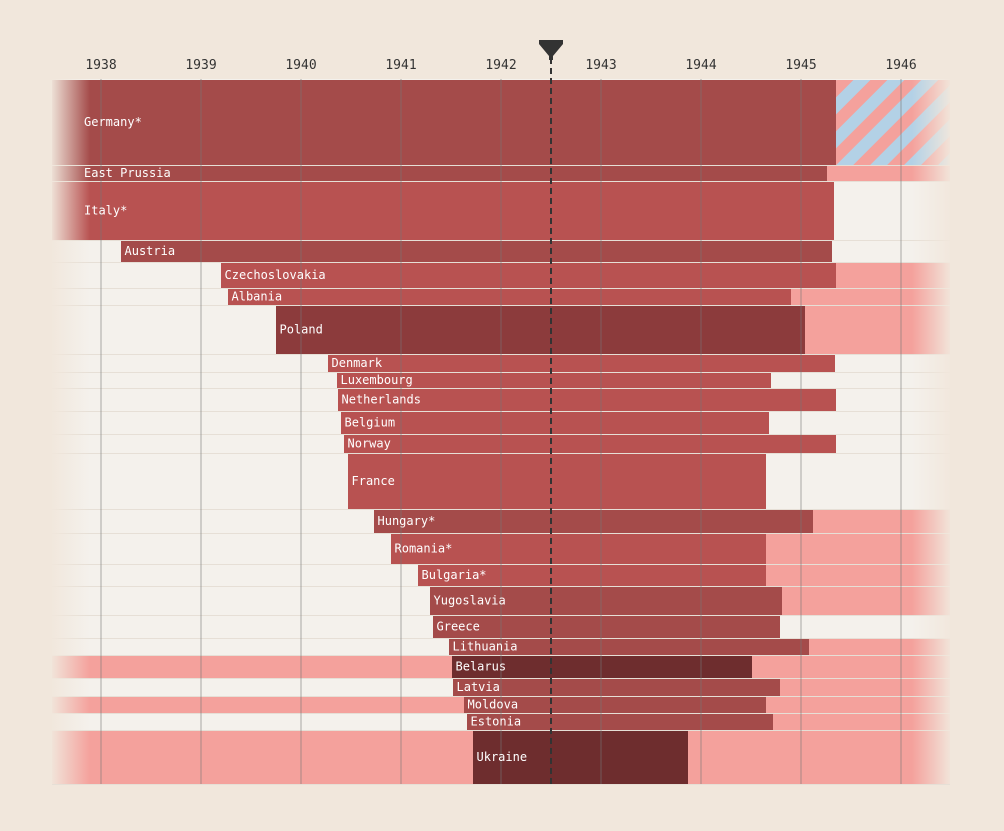 The width and height of the screenshot is (1004, 831). What do you see at coordinates (439, 173) in the screenshot?
I see `bar-east-prussia` at bounding box center [439, 173].